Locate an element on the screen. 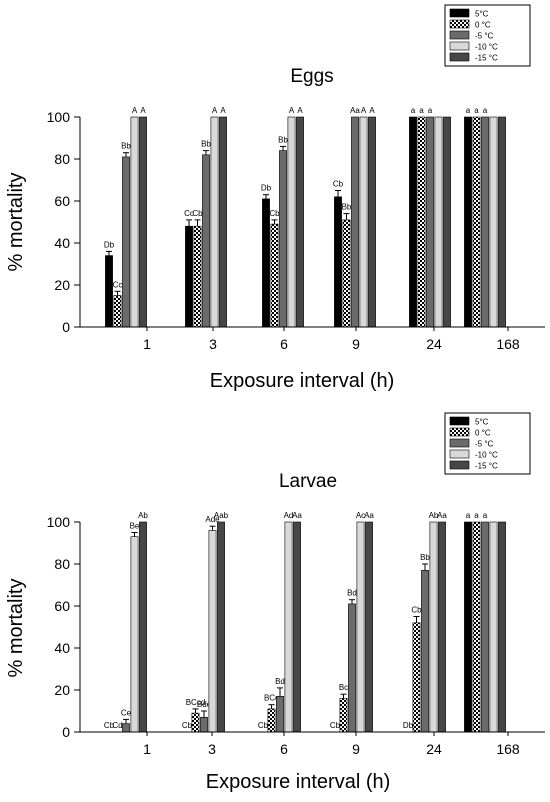 The width and height of the screenshot is (550, 802). data-label: Ade is located at coordinates (212, 519).